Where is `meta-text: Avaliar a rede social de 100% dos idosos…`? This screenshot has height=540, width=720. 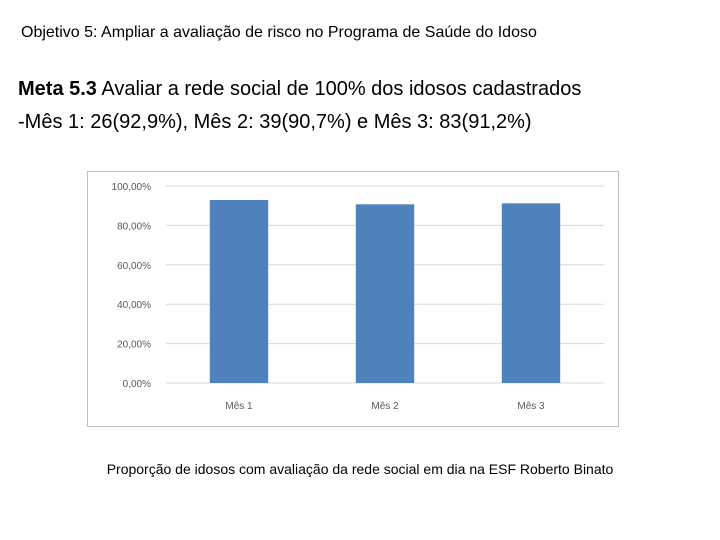
meta-text: Avaliar a rede social de 100% dos idosos… is located at coordinates (339, 89).